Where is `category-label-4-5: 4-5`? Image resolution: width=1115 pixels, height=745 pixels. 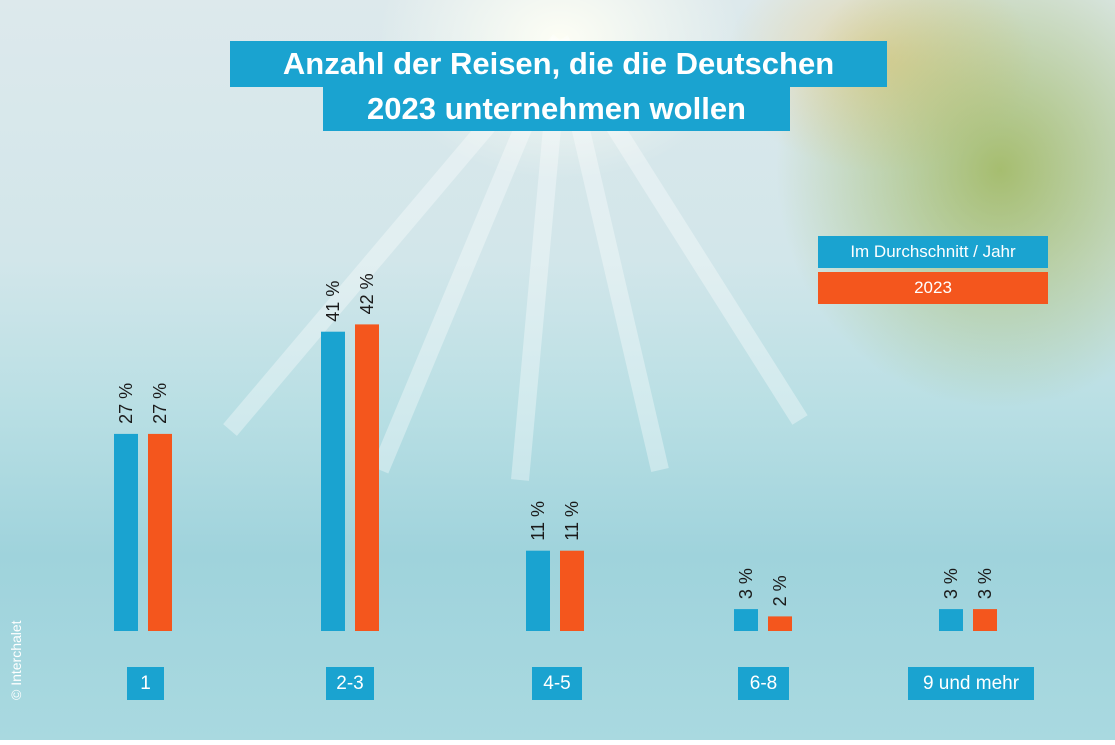
category-label-4-5: 4-5 is located at coordinates (557, 683).